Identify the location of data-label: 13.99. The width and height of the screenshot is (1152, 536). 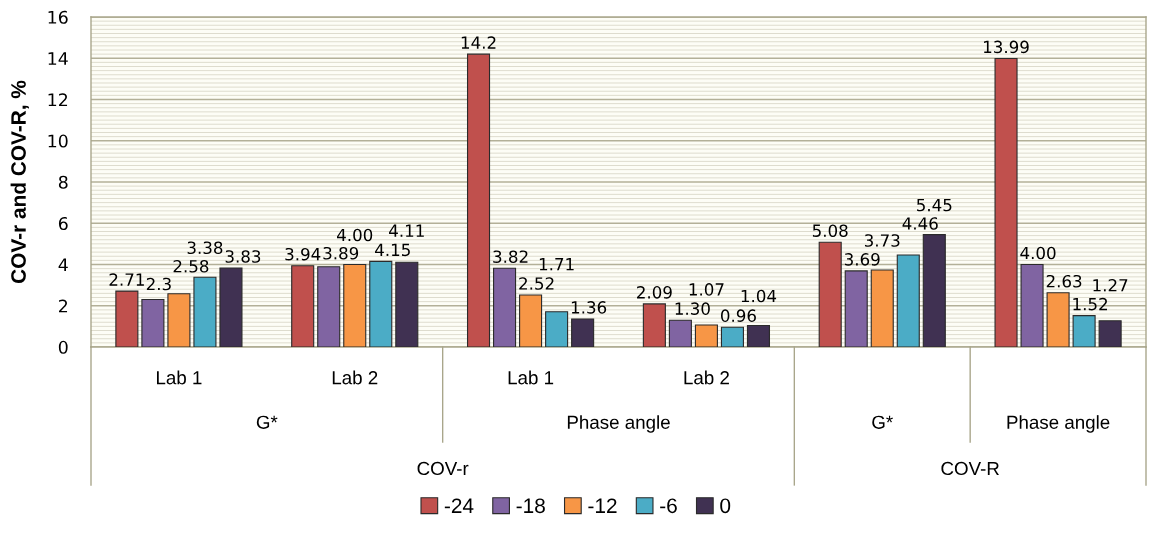
(1006, 47).